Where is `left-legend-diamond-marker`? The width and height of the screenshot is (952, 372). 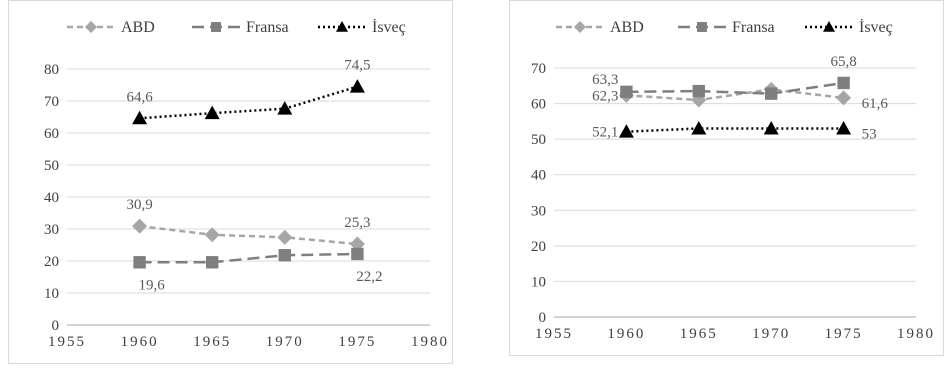
left-legend-diamond-marker is located at coordinates (91, 27).